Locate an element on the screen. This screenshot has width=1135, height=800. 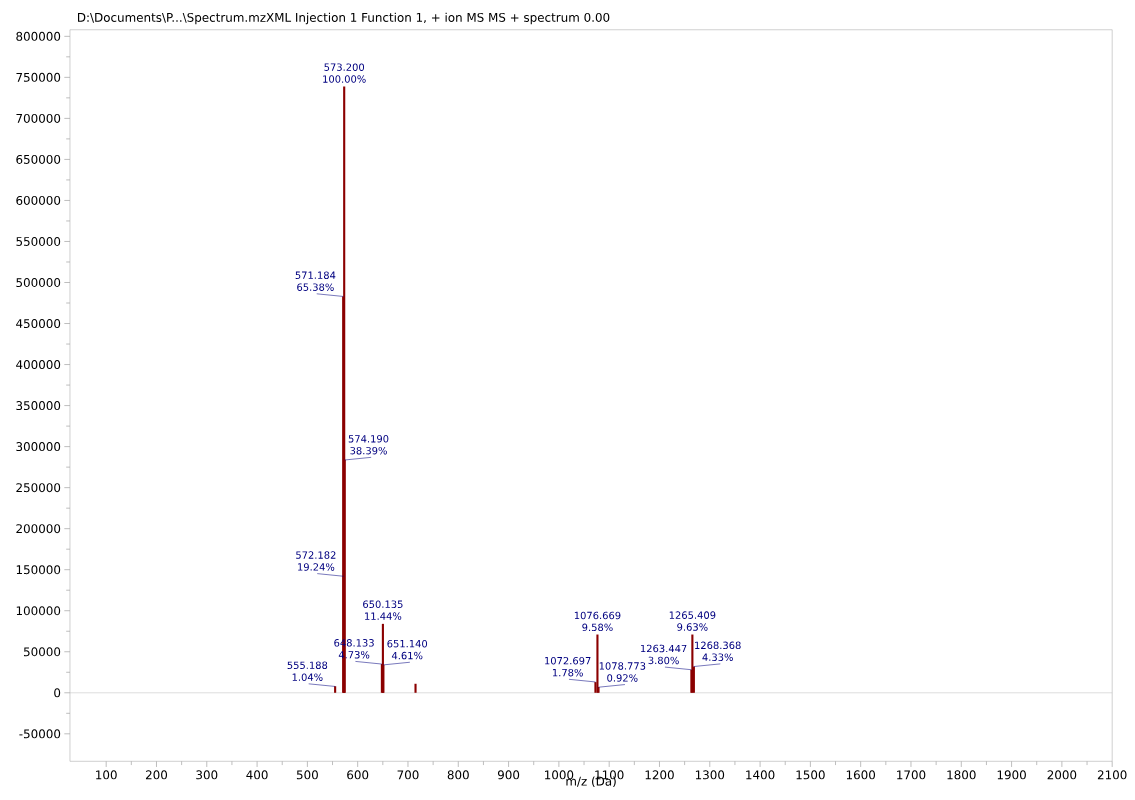
annotation: 100.00% is located at coordinates (344, 79).